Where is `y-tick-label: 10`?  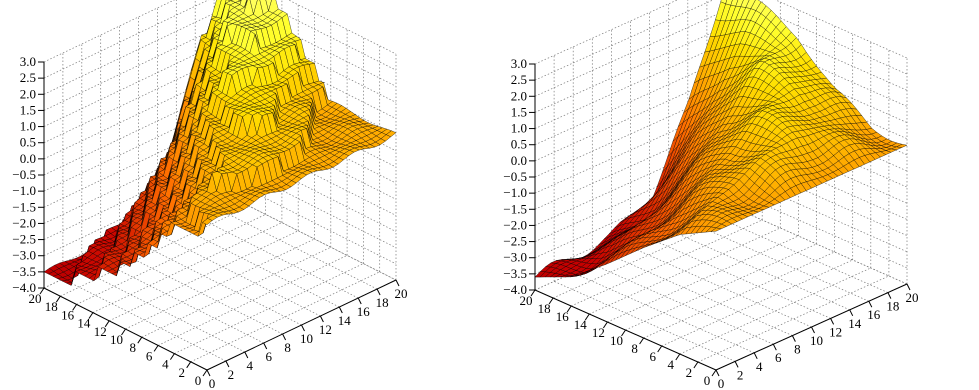
y-tick-label: 10 is located at coordinates (116, 339).